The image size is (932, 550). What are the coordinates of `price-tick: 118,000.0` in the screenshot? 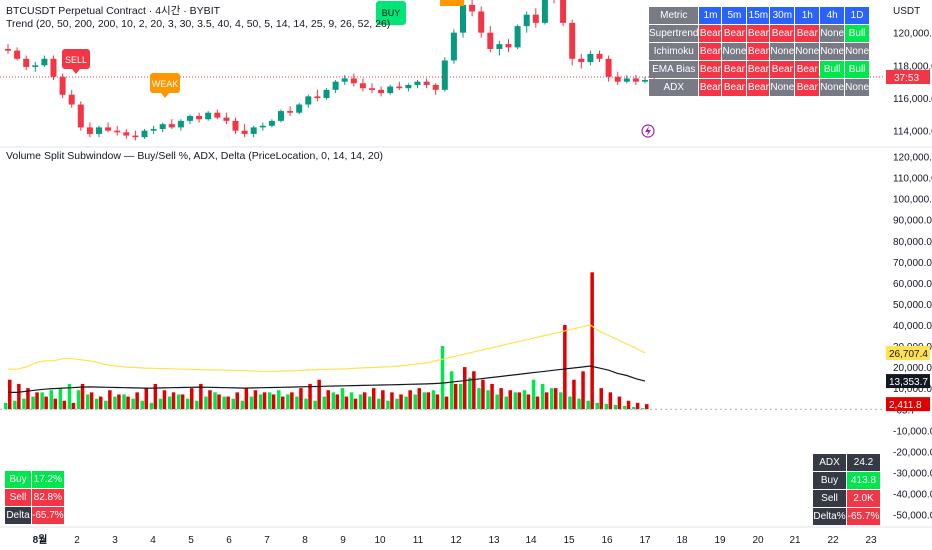 It's located at (912, 66).